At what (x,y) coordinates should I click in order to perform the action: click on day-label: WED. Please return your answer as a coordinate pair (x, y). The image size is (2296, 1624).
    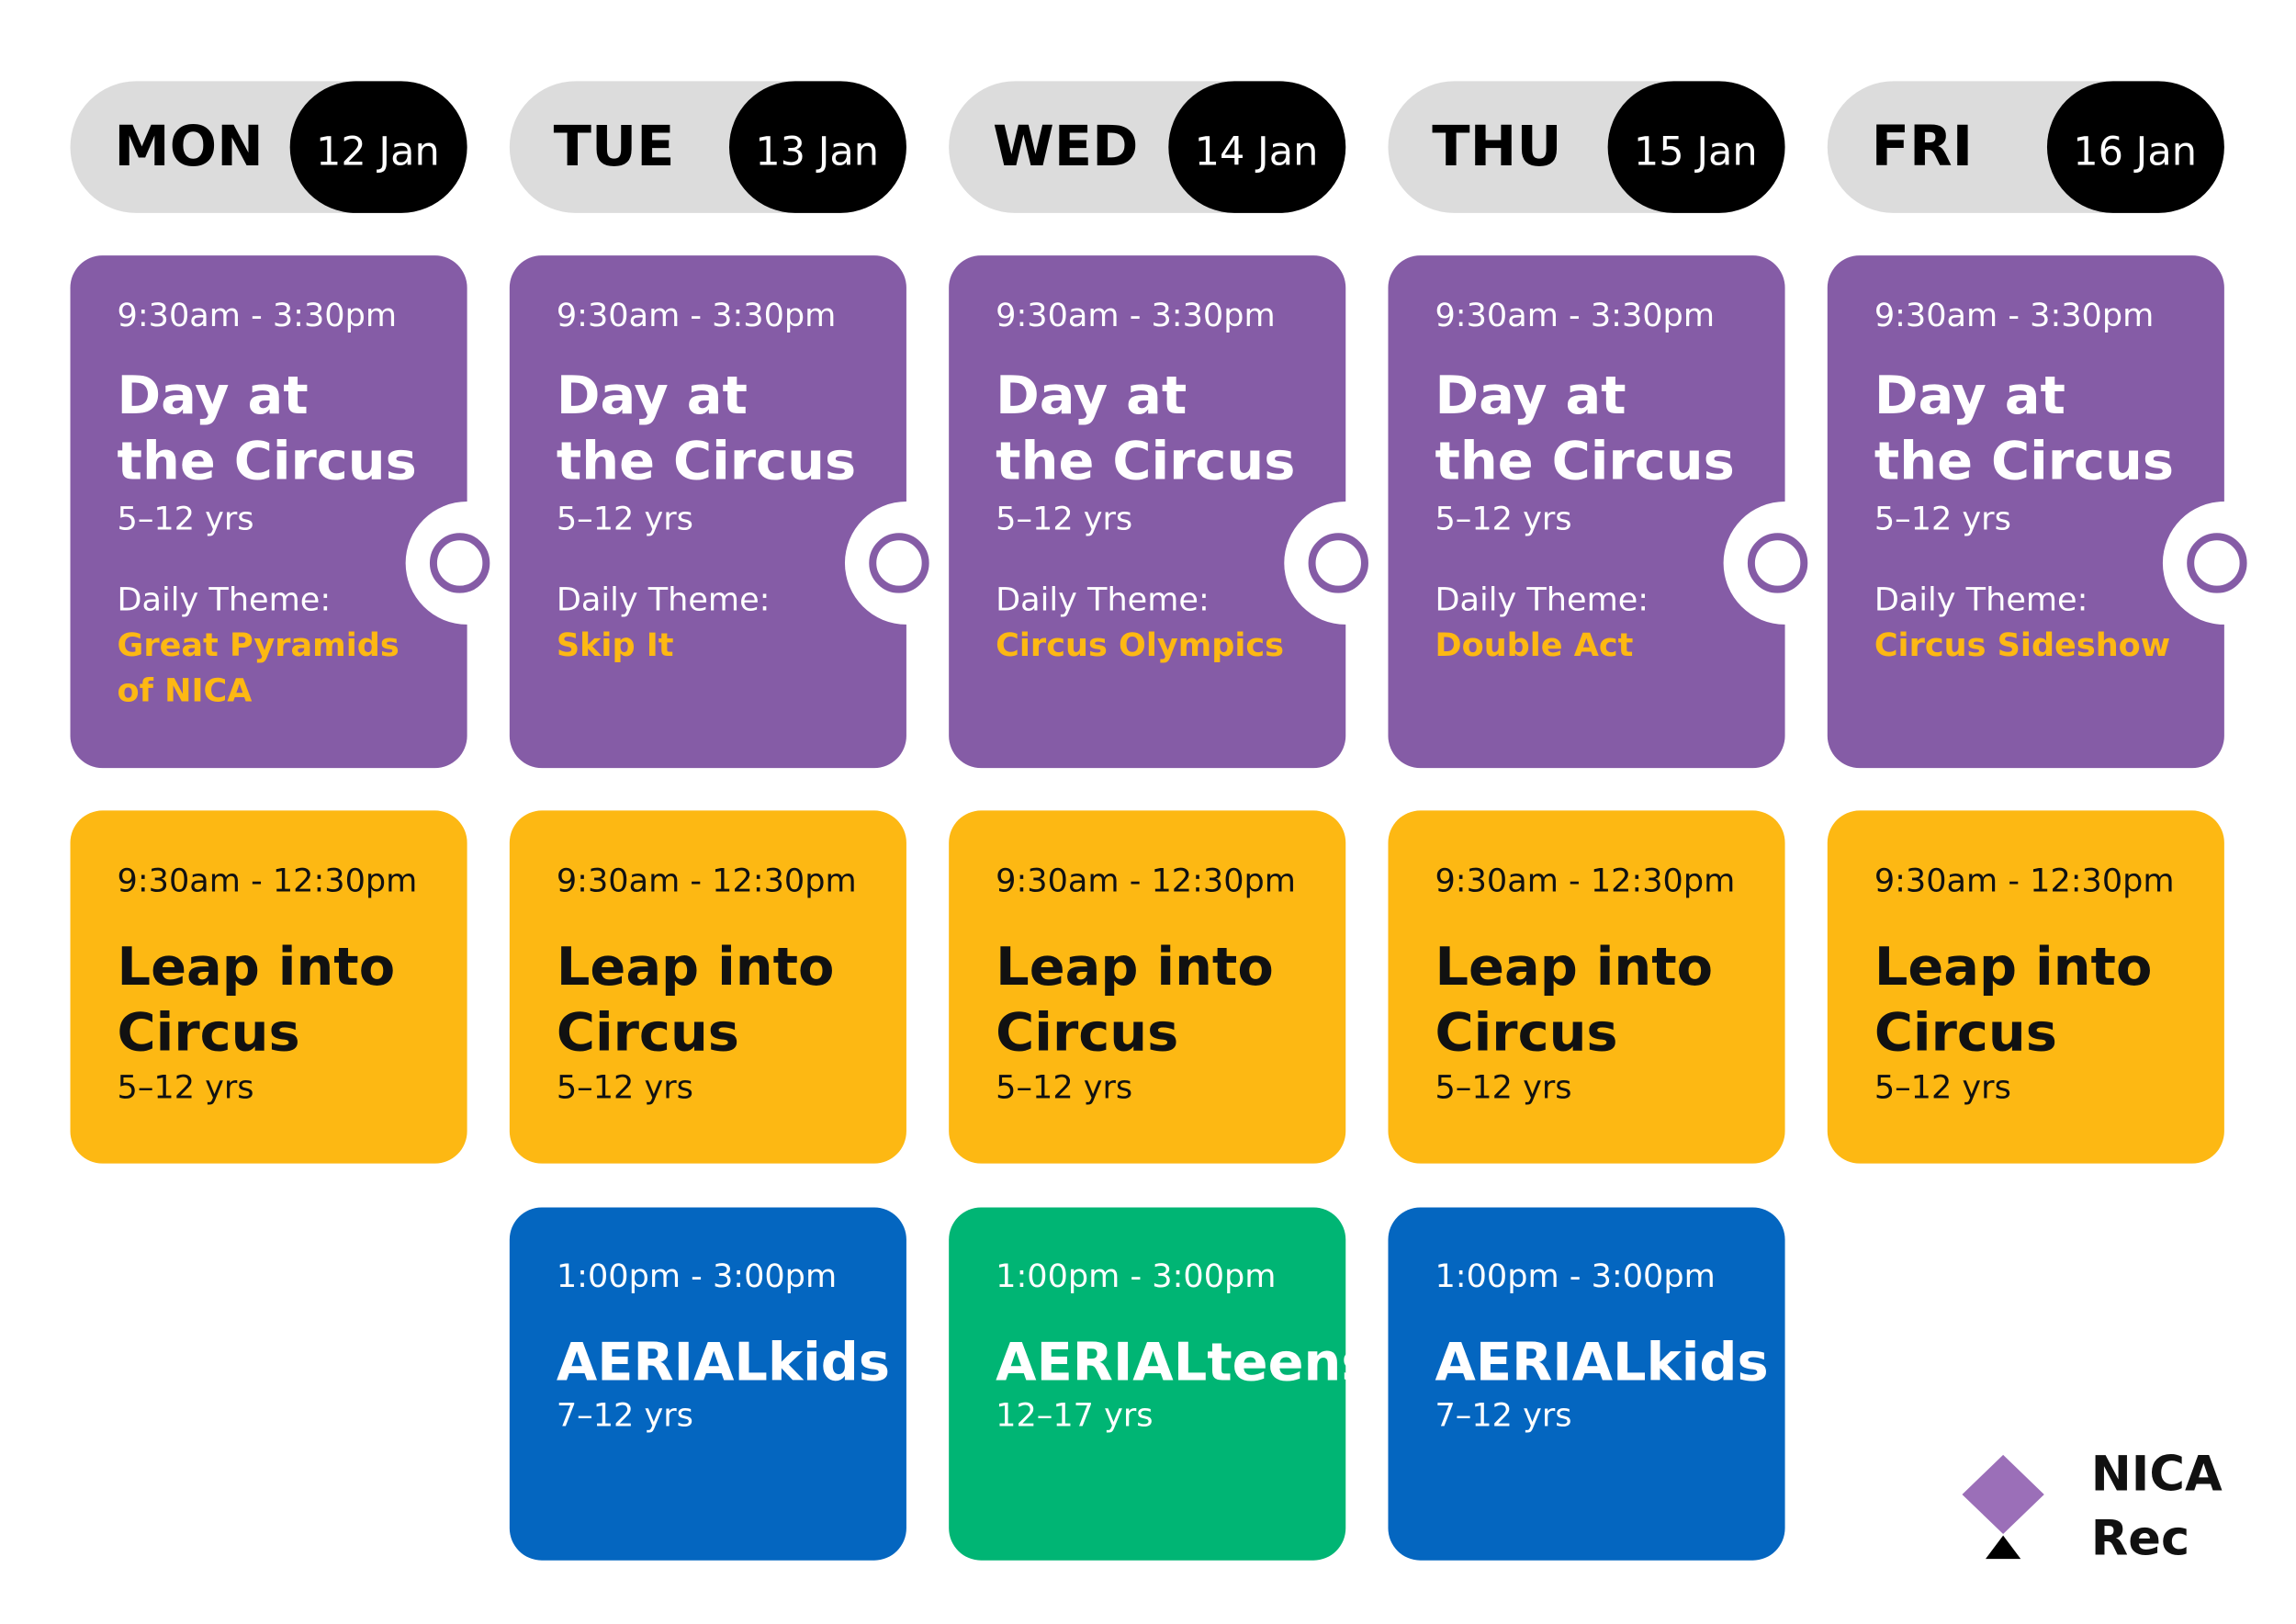
    Looking at the image, I should click on (1066, 147).